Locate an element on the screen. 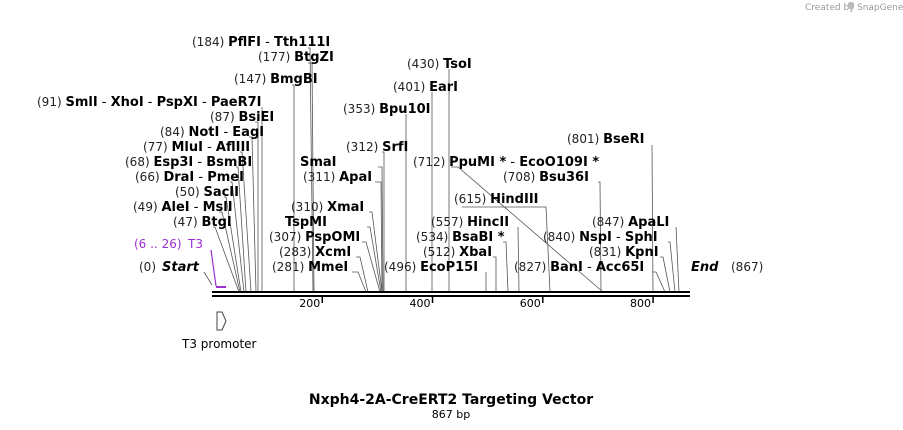  site-enzyme-name: Bsu36I is located at coordinates (564, 177).